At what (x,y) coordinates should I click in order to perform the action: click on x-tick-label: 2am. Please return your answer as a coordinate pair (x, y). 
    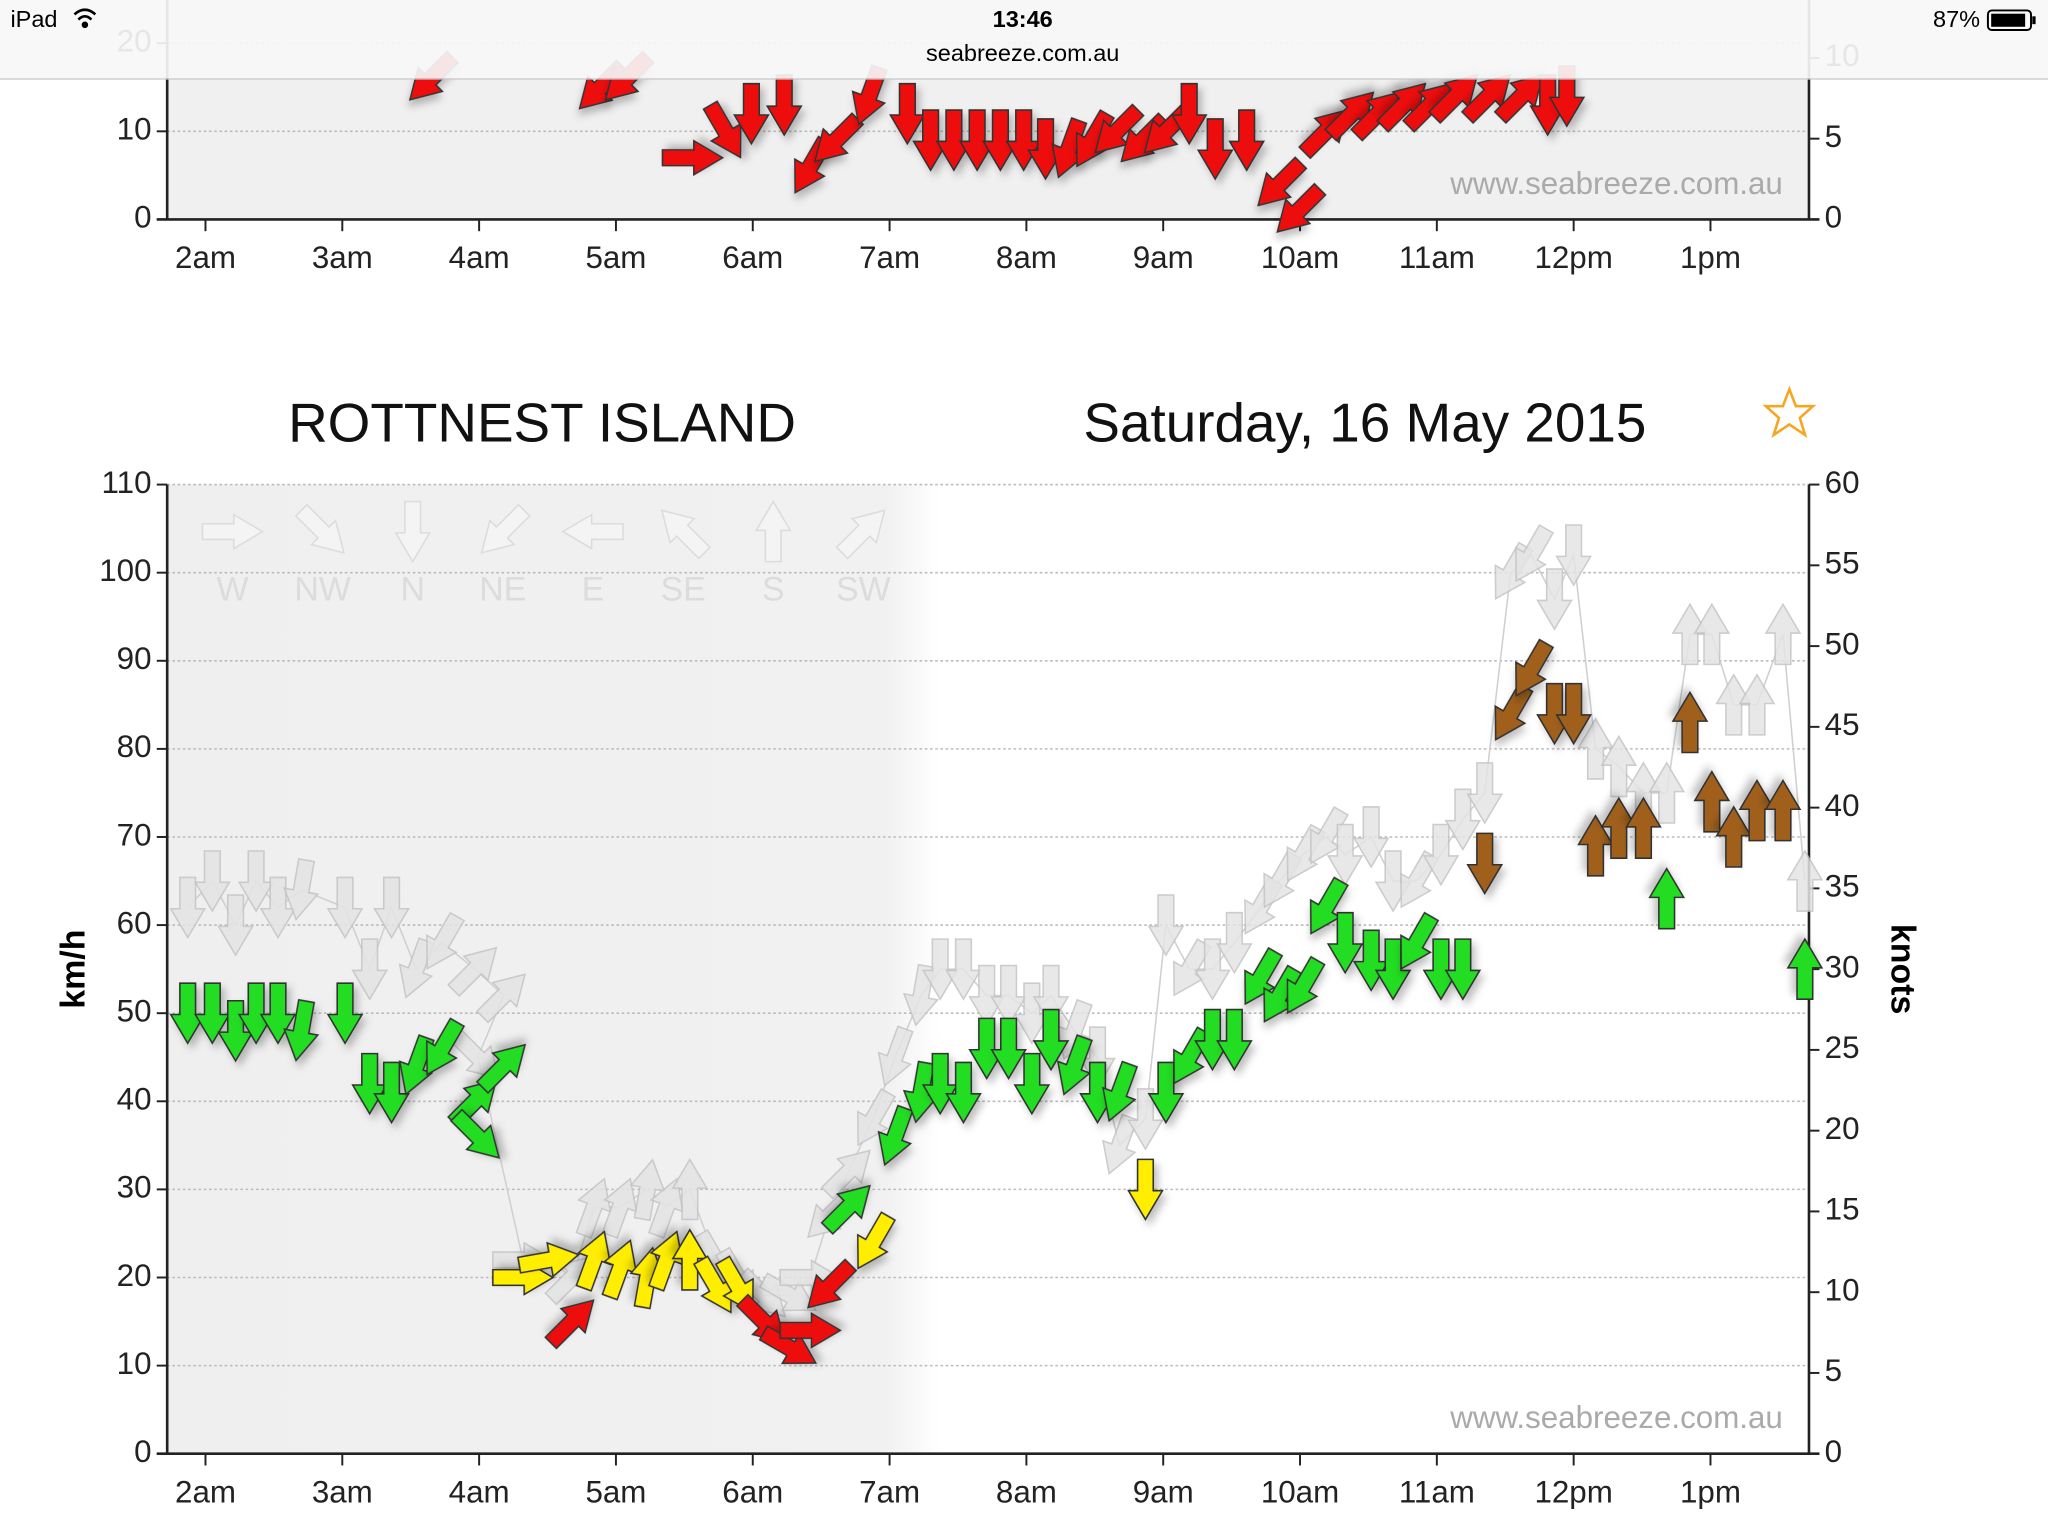
    Looking at the image, I should click on (205, 257).